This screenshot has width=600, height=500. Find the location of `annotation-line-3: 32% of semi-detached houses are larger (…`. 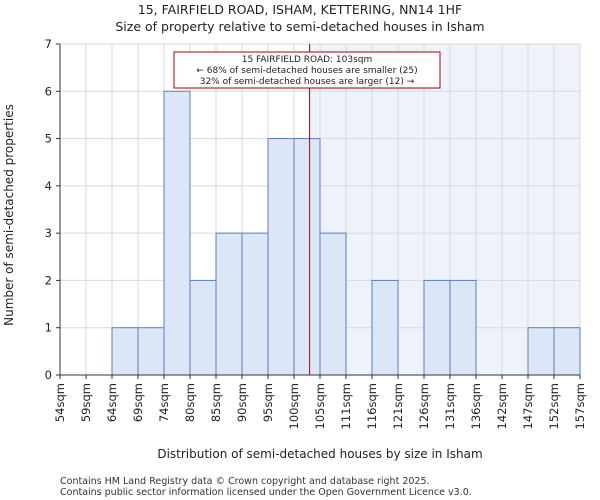

annotation-line-3: 32% of semi-detached houses are larger (… is located at coordinates (307, 82).